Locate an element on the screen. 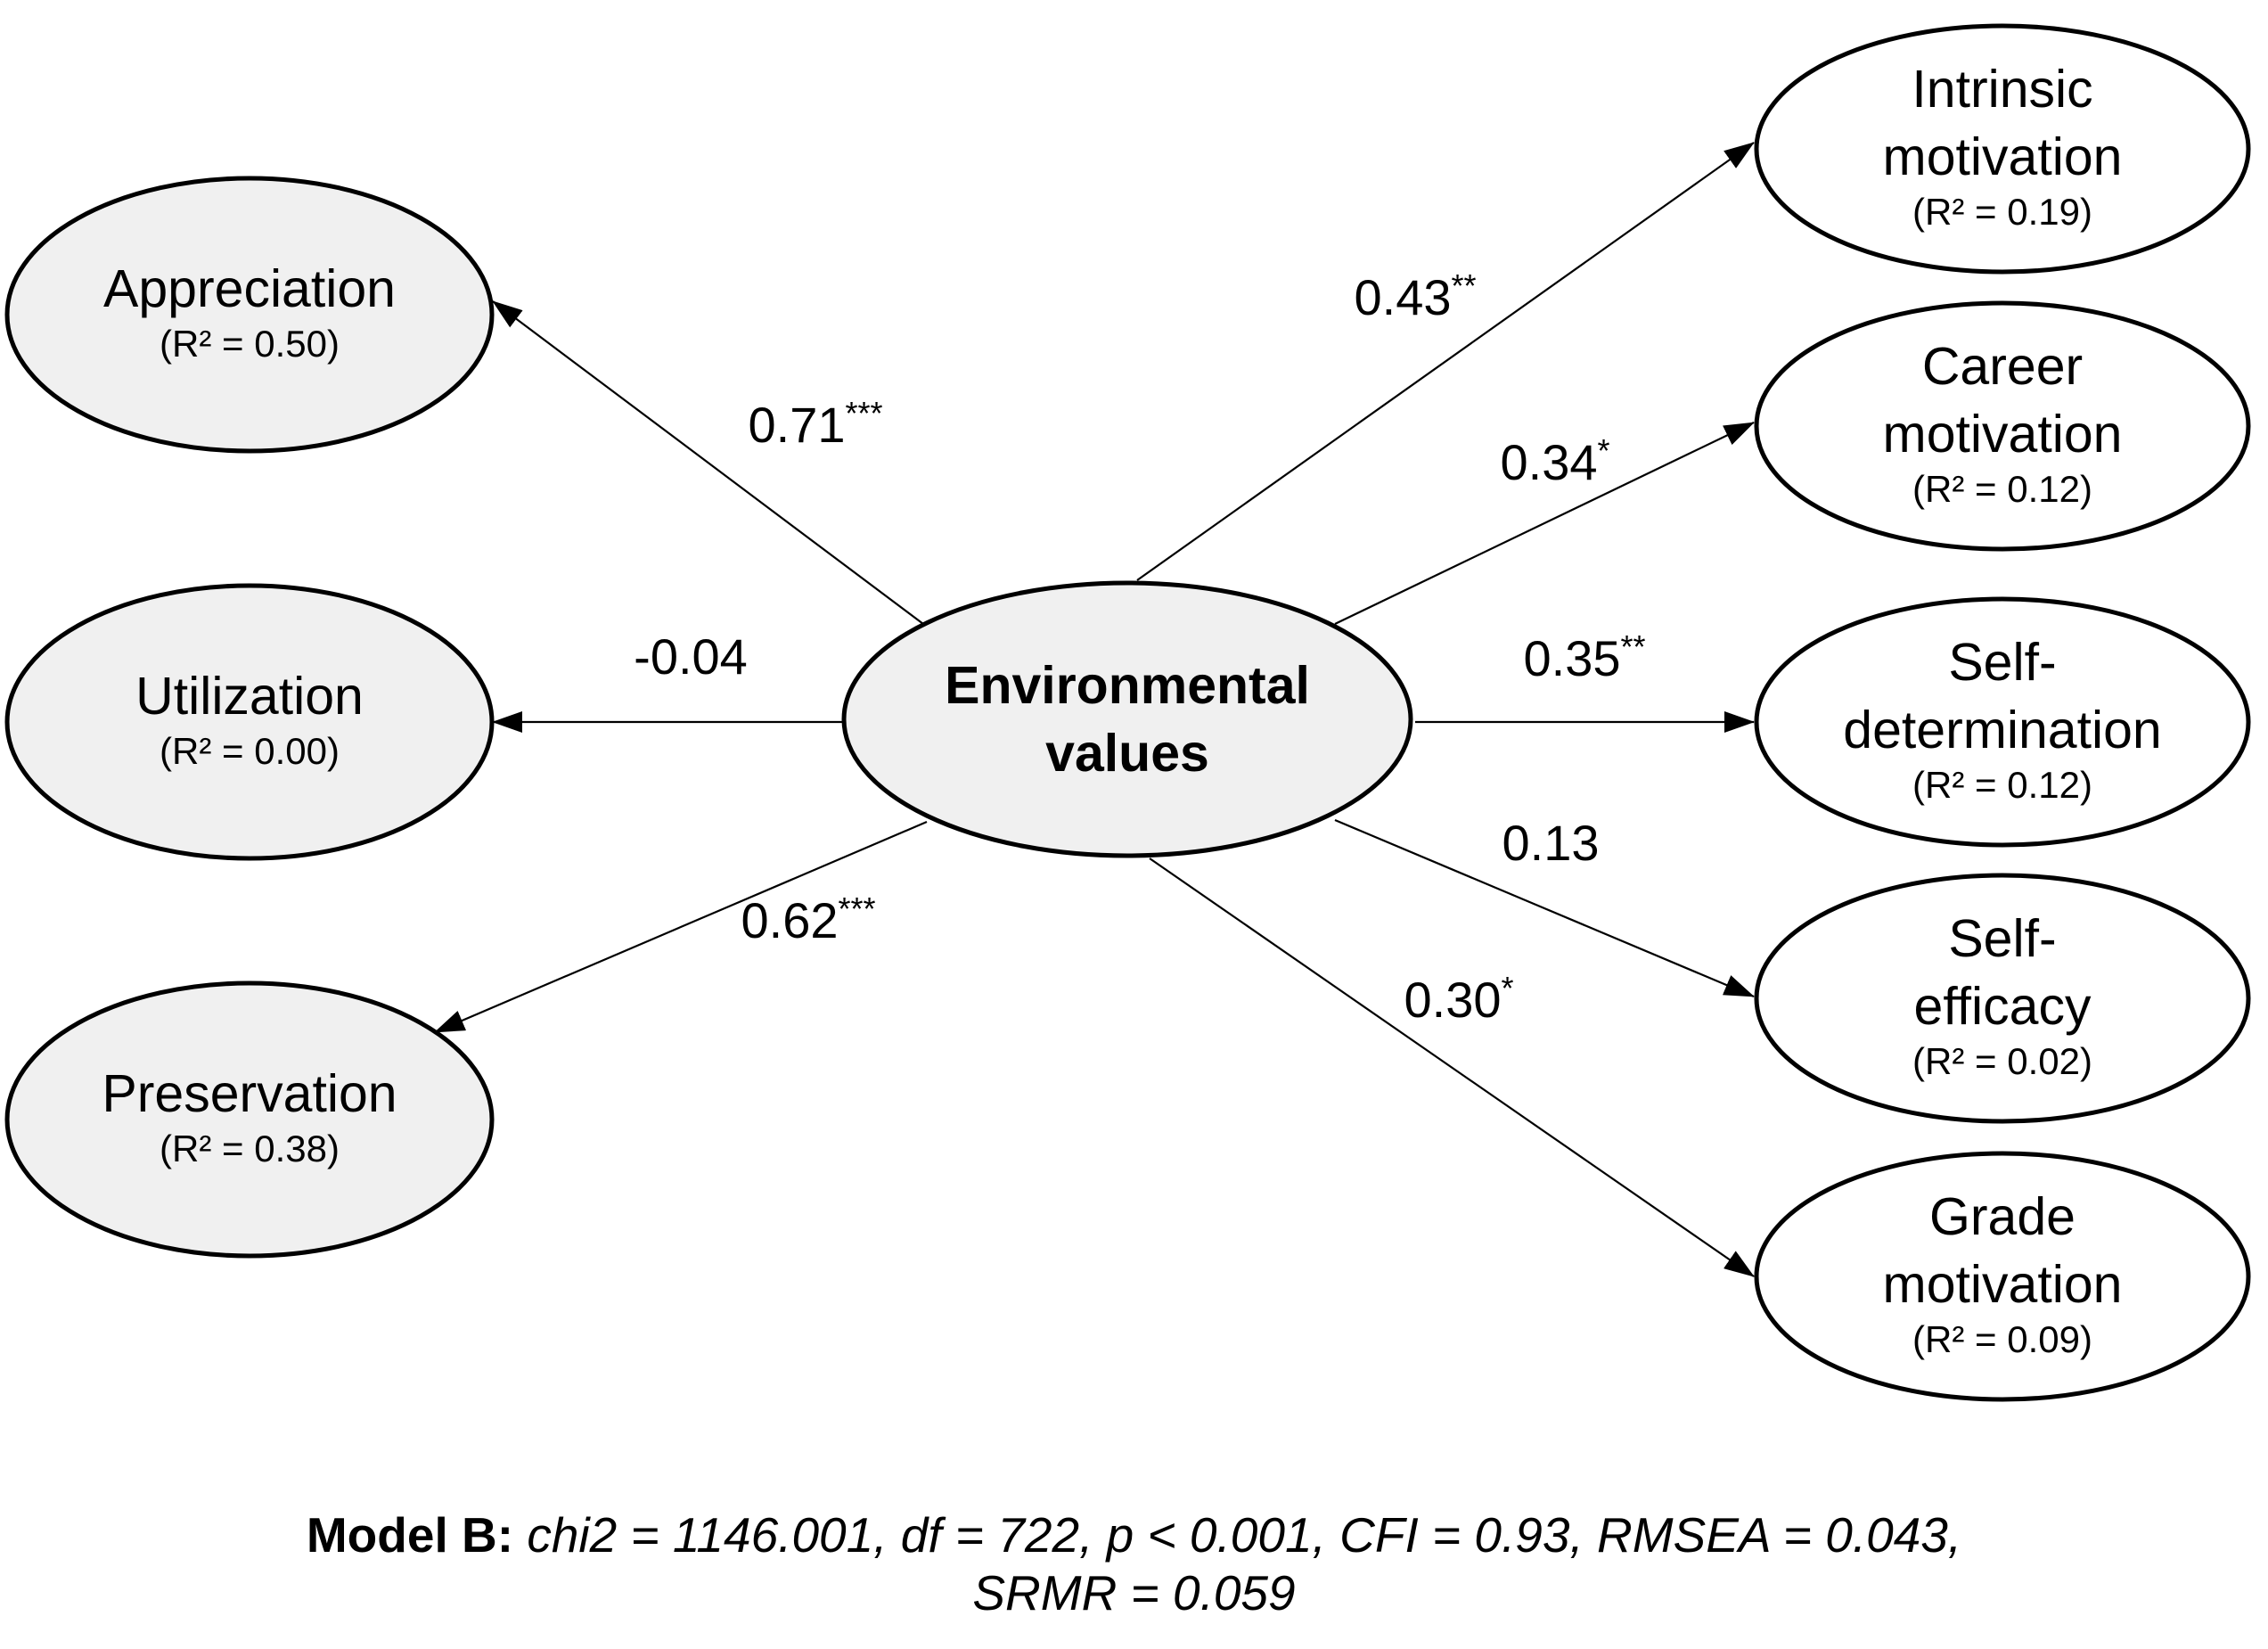  node-preservation: Preservation (R² = 0.38) is located at coordinates (249, 1119).